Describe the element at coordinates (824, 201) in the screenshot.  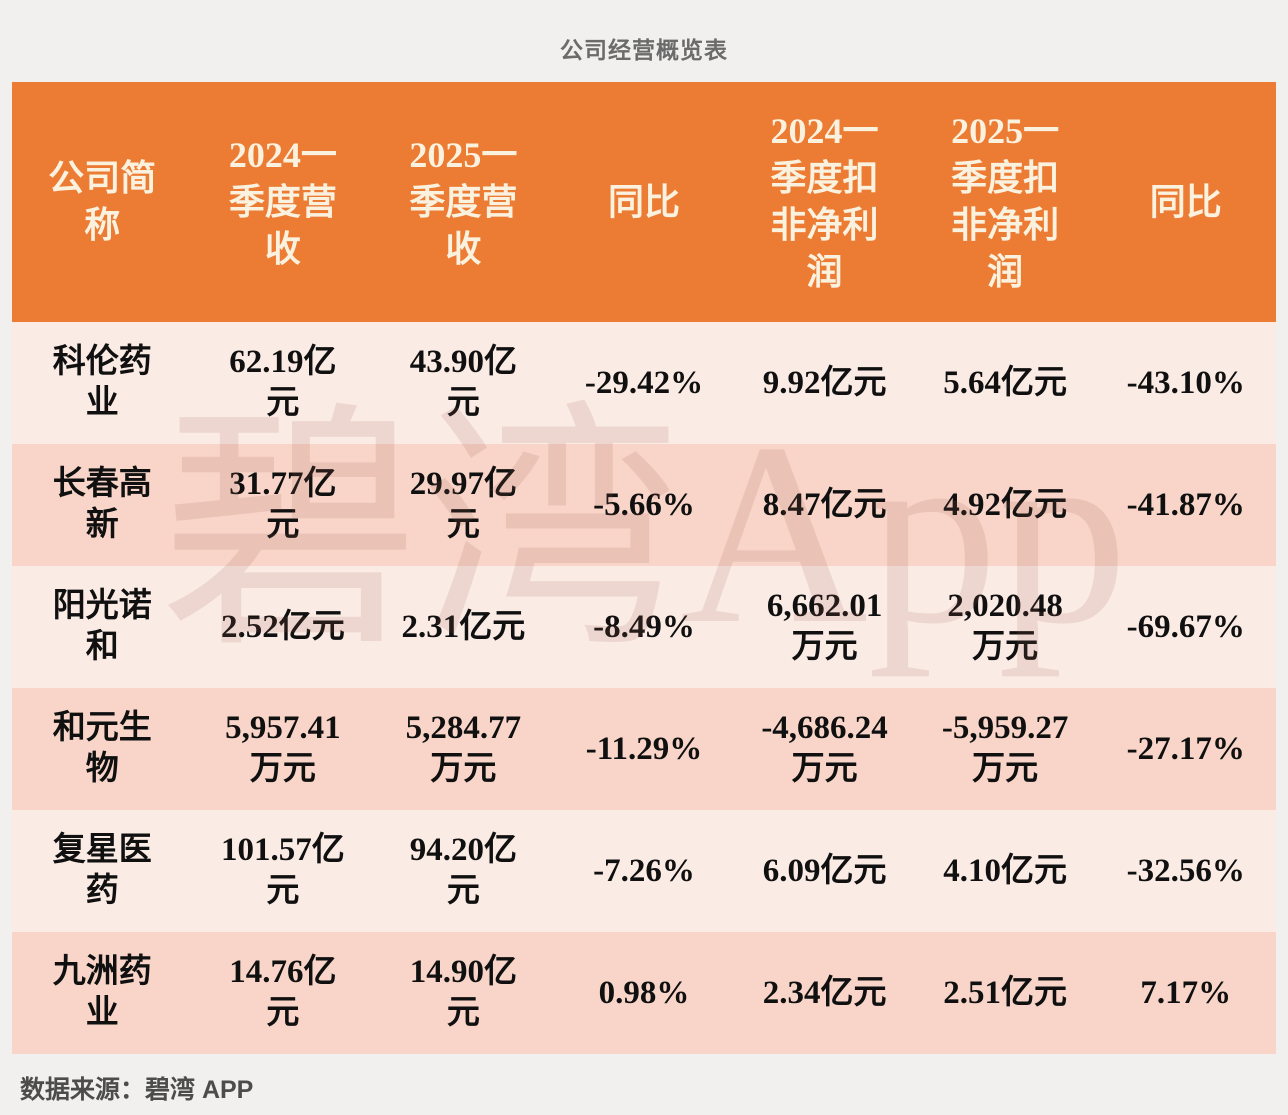
I see `header-cell-2024-q1-net-profit: 2024一 季度扣 非净利 润` at that location.